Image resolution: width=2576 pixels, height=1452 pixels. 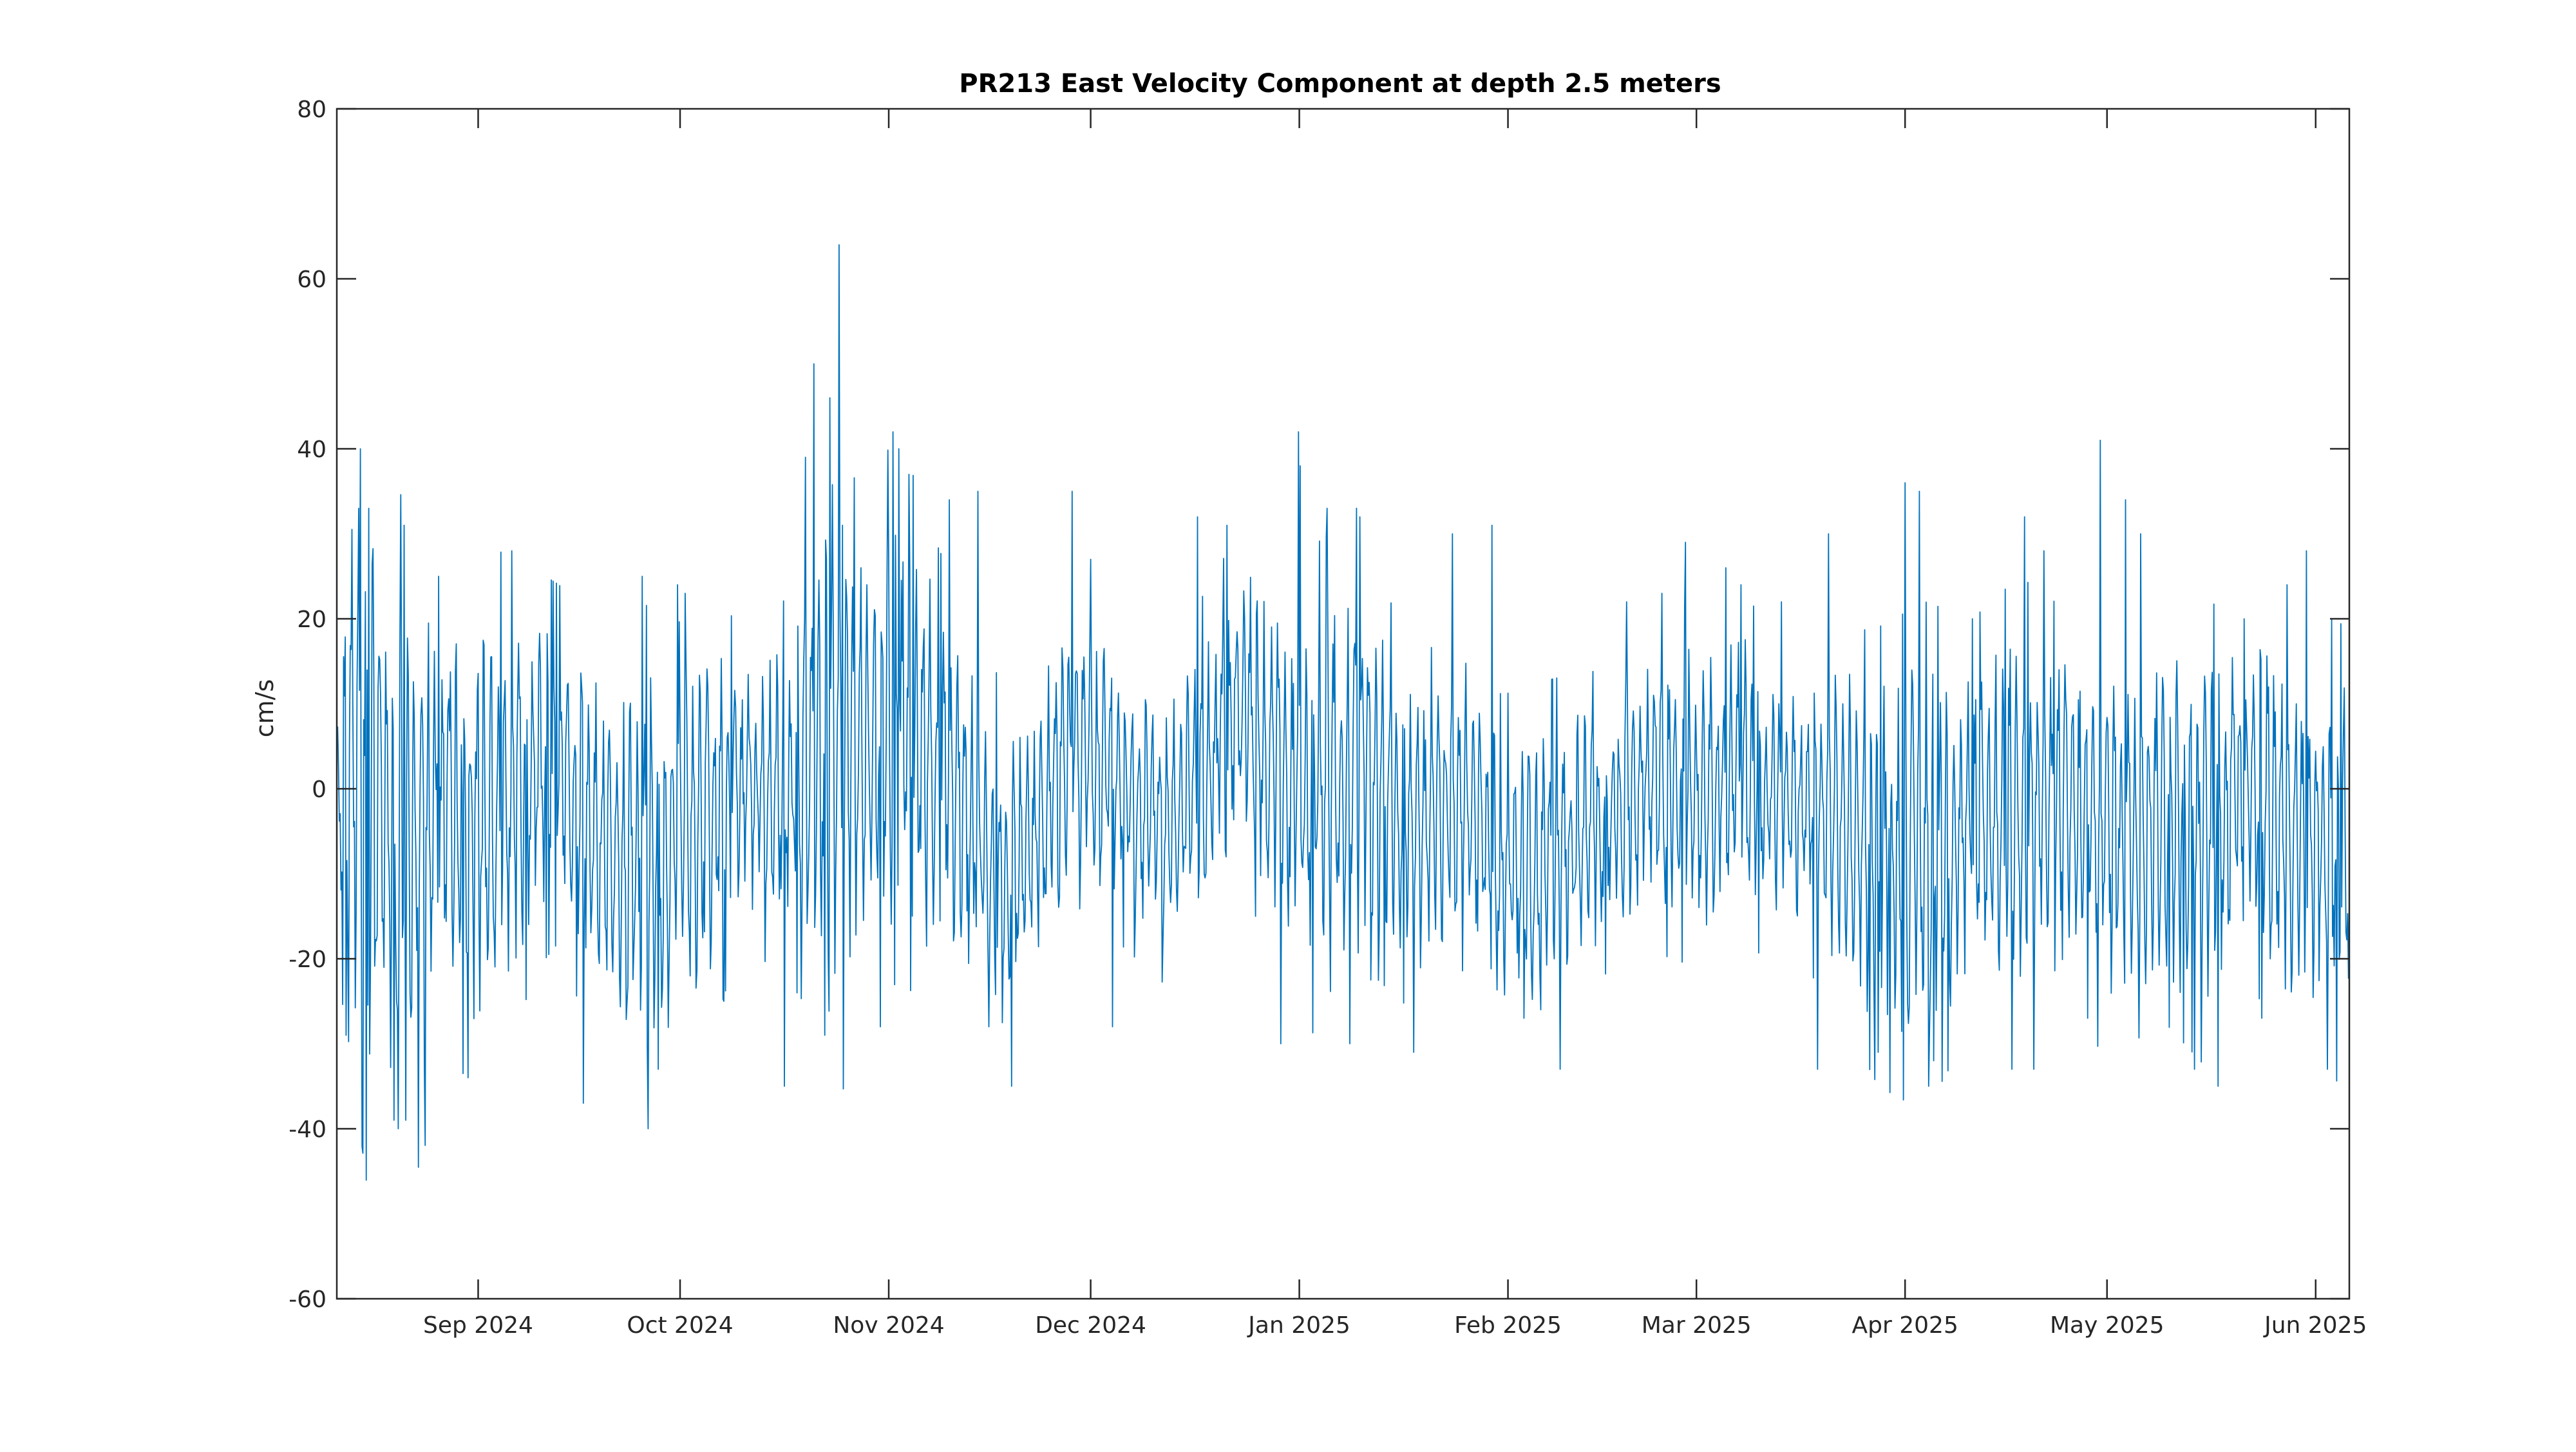 What do you see at coordinates (308, 1130) in the screenshot?
I see `y-tick-label: -40` at bounding box center [308, 1130].